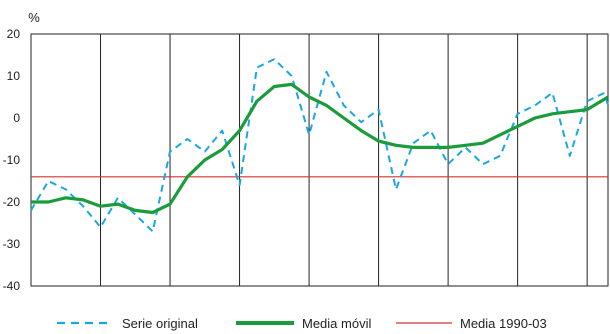 The width and height of the screenshot is (610, 334). I want to click on legend-item-serie-original: Serie original, so click(127, 323).